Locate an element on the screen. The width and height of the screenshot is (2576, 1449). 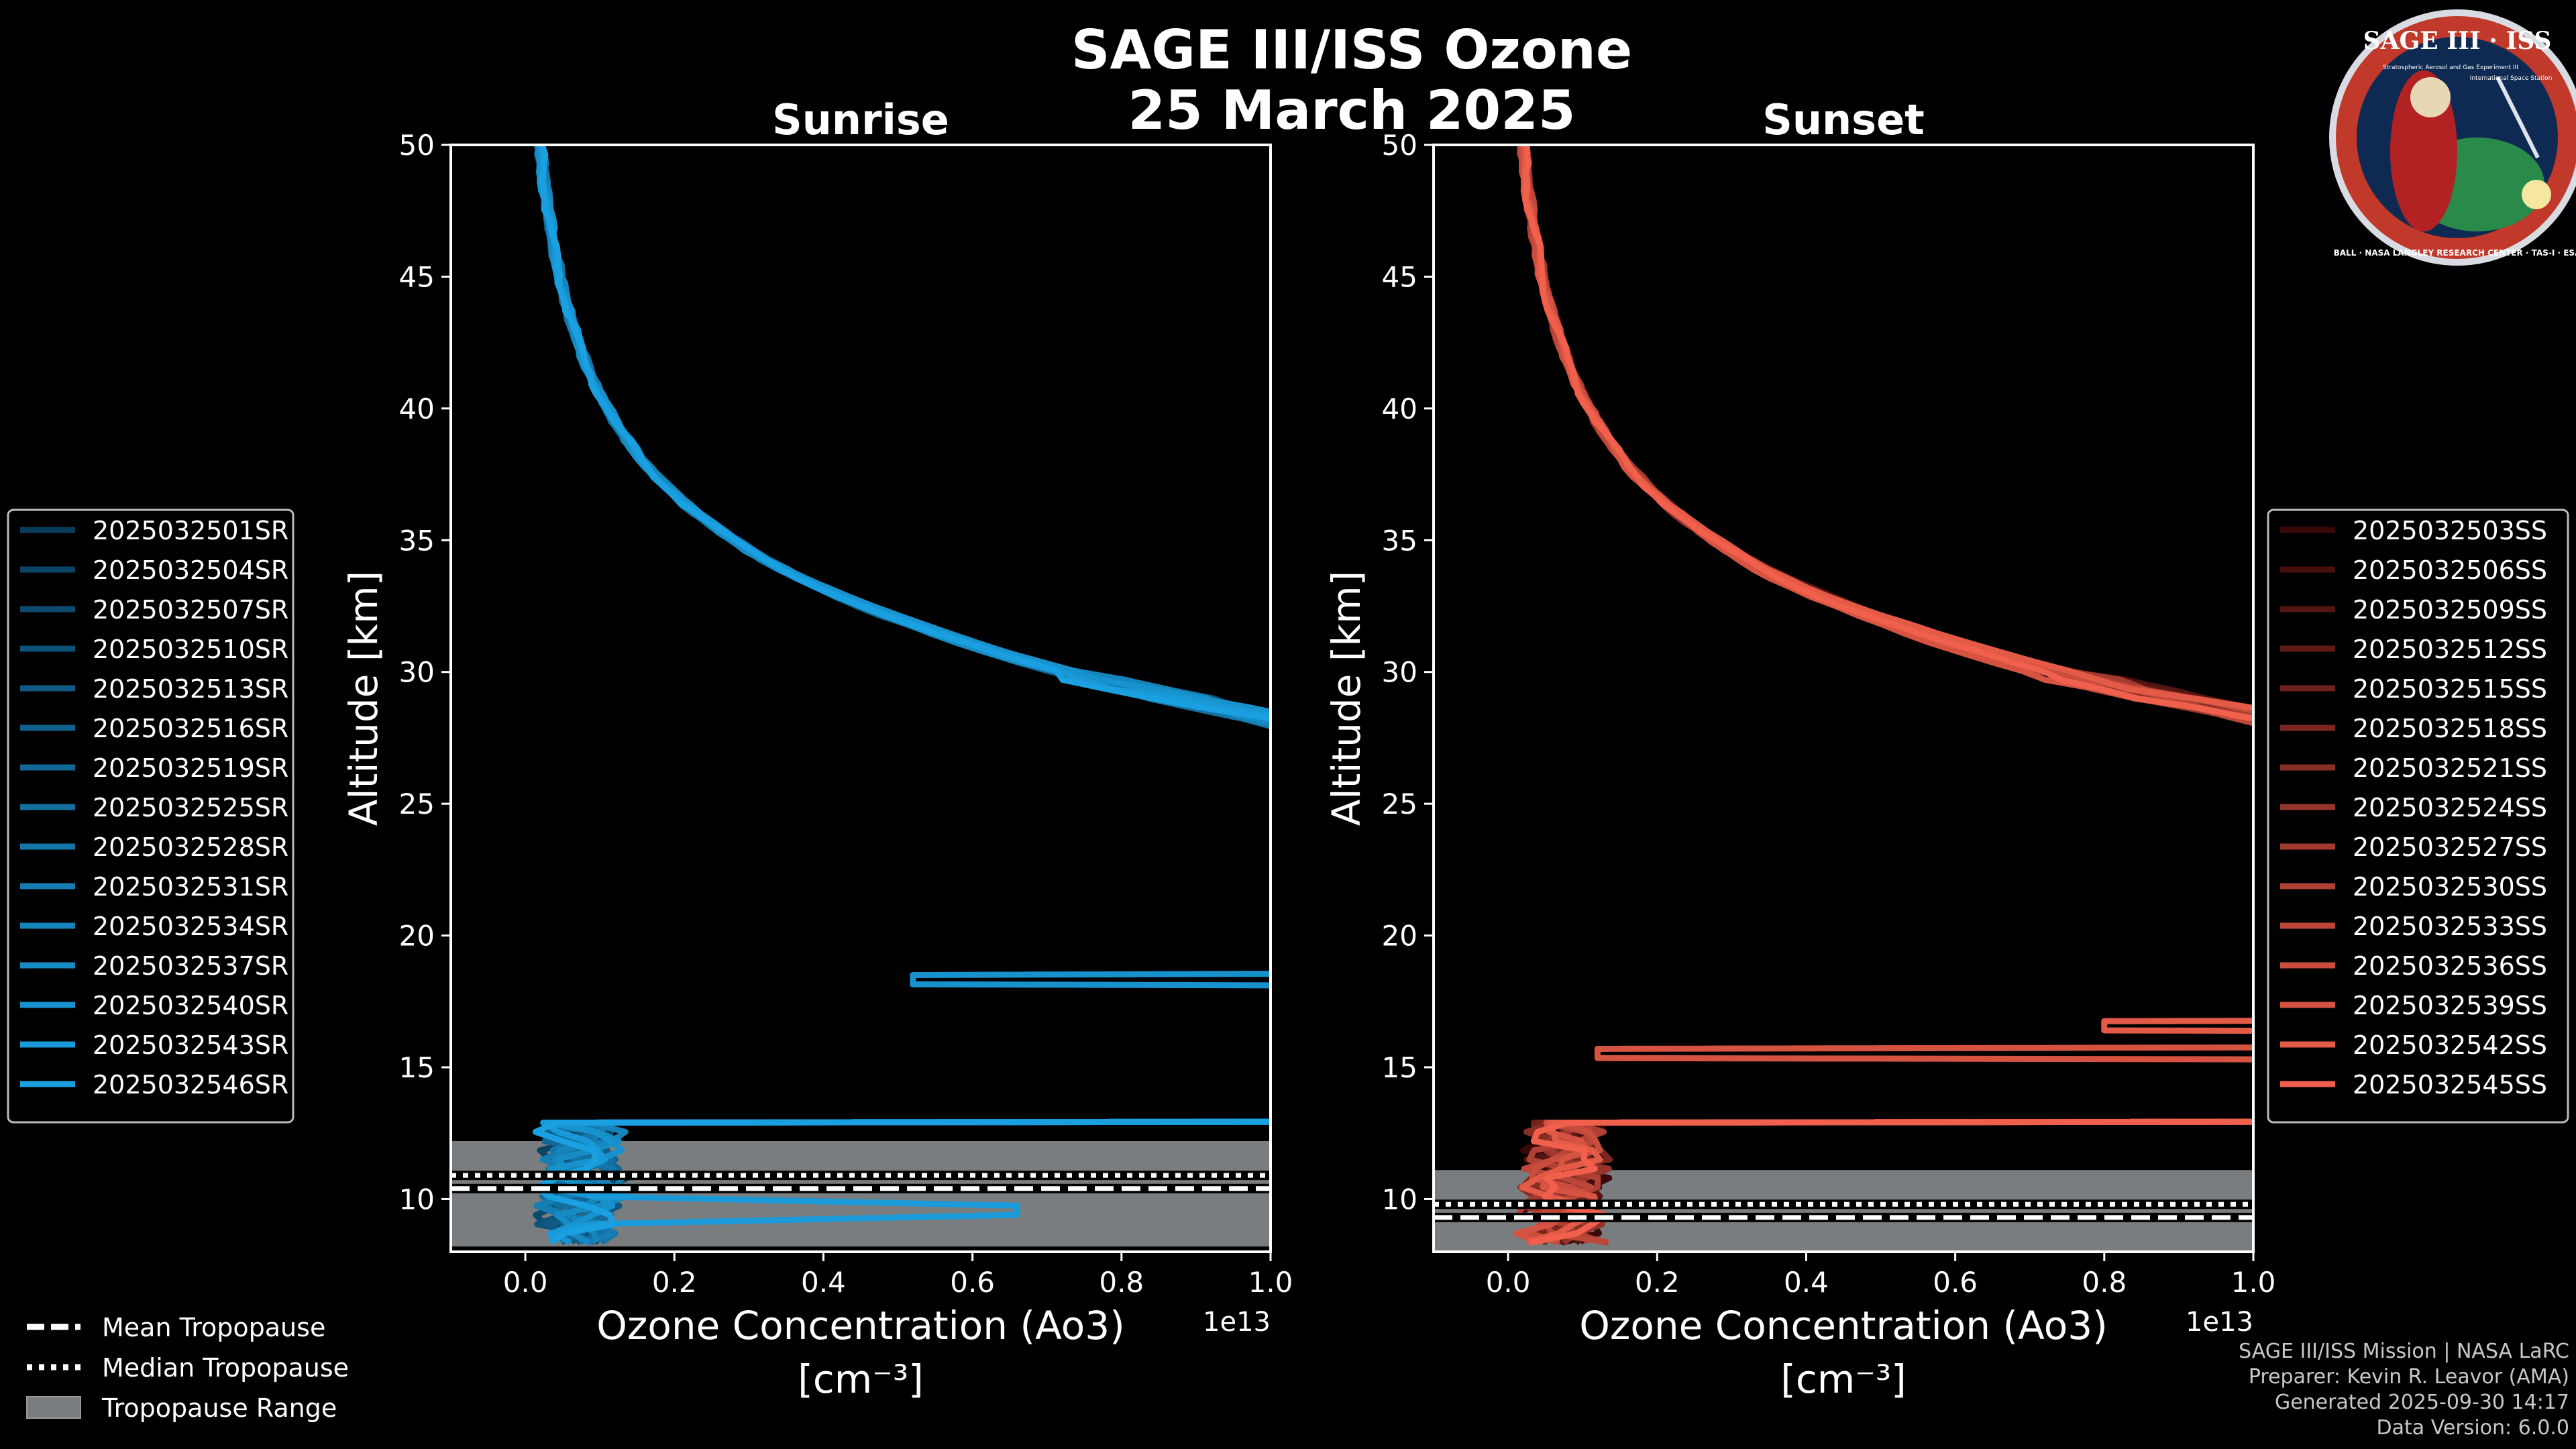
legend-entry-2025032510SR: 2025032510SR is located at coordinates (190, 649).